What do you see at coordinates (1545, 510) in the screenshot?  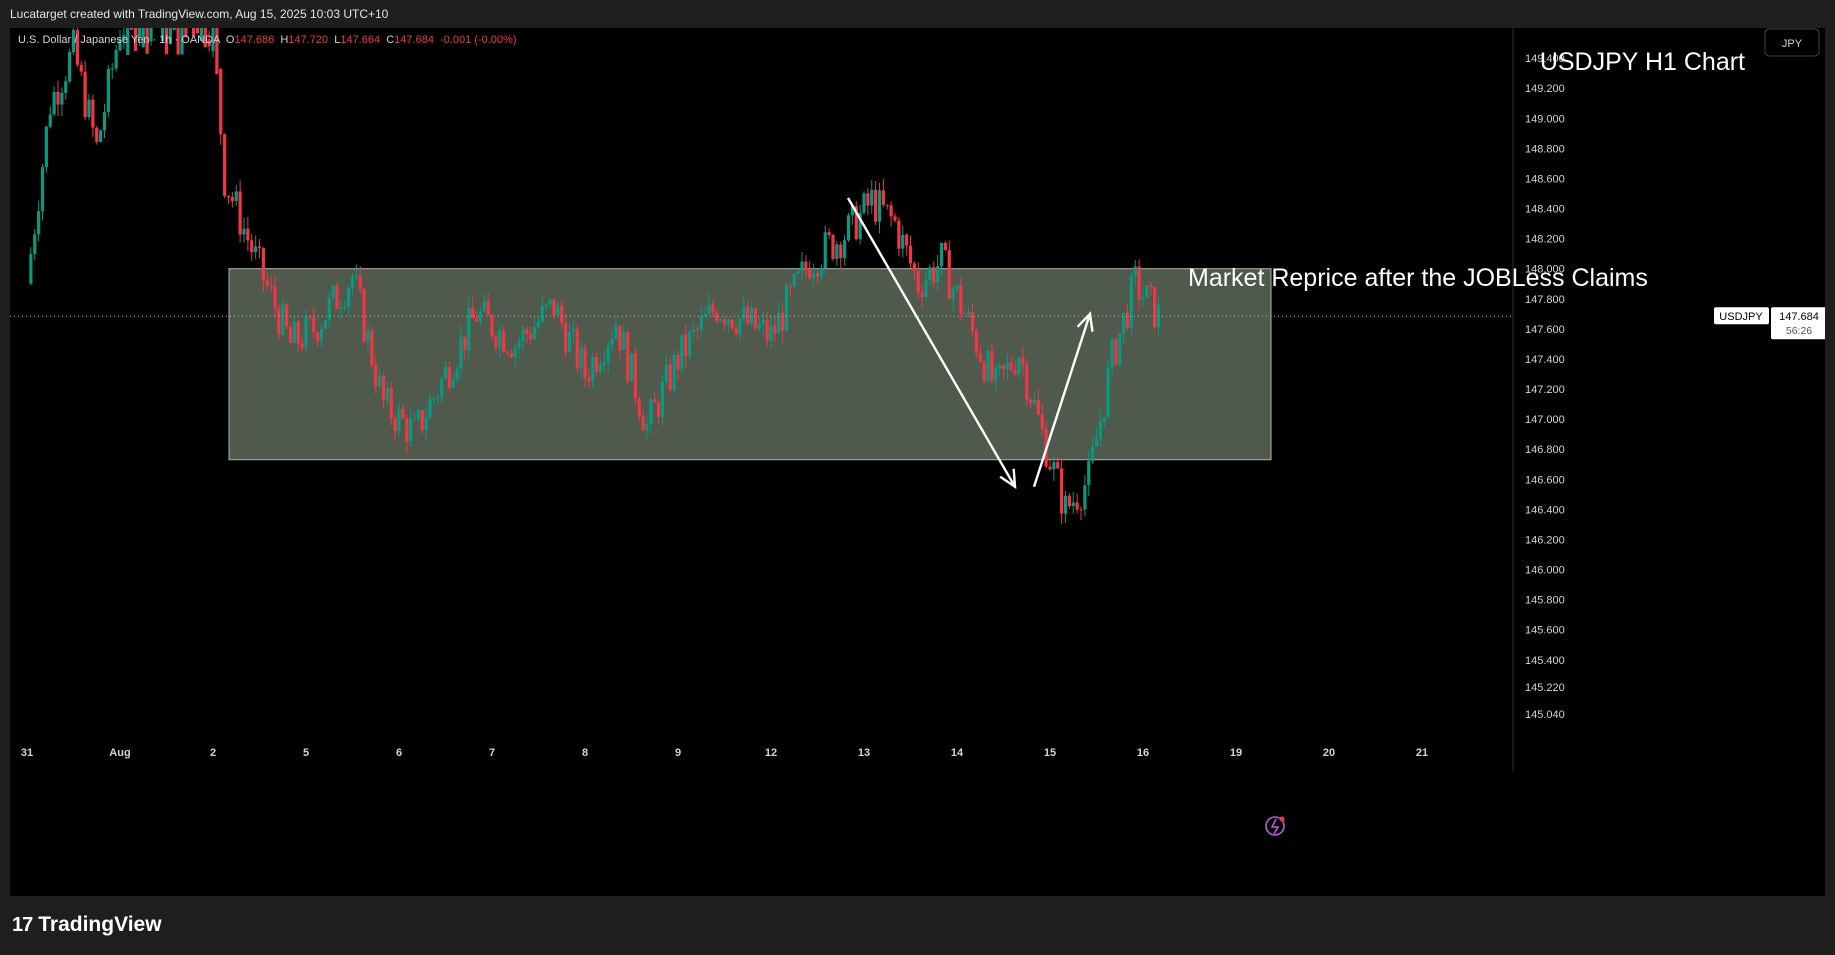 I see `y-tick-label: 146.400` at bounding box center [1545, 510].